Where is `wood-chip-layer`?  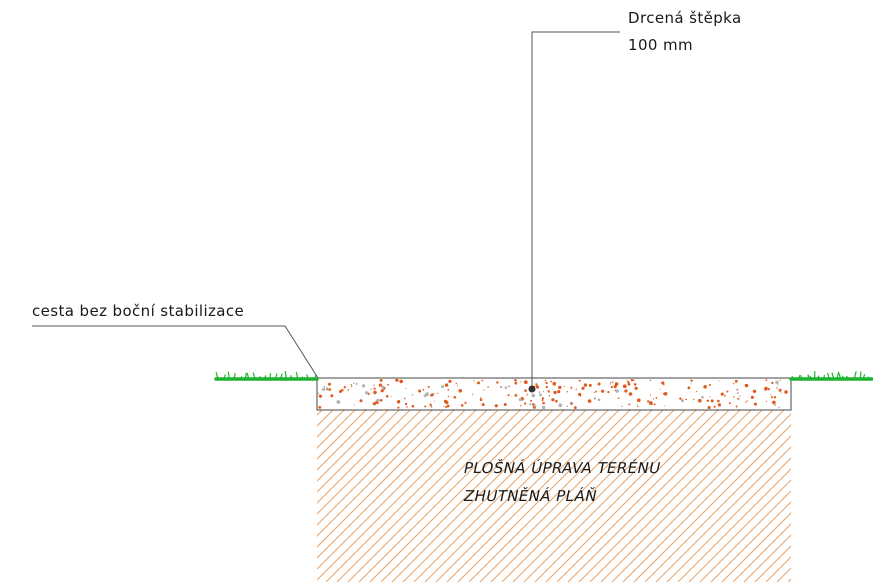 wood-chip-layer is located at coordinates (554, 394).